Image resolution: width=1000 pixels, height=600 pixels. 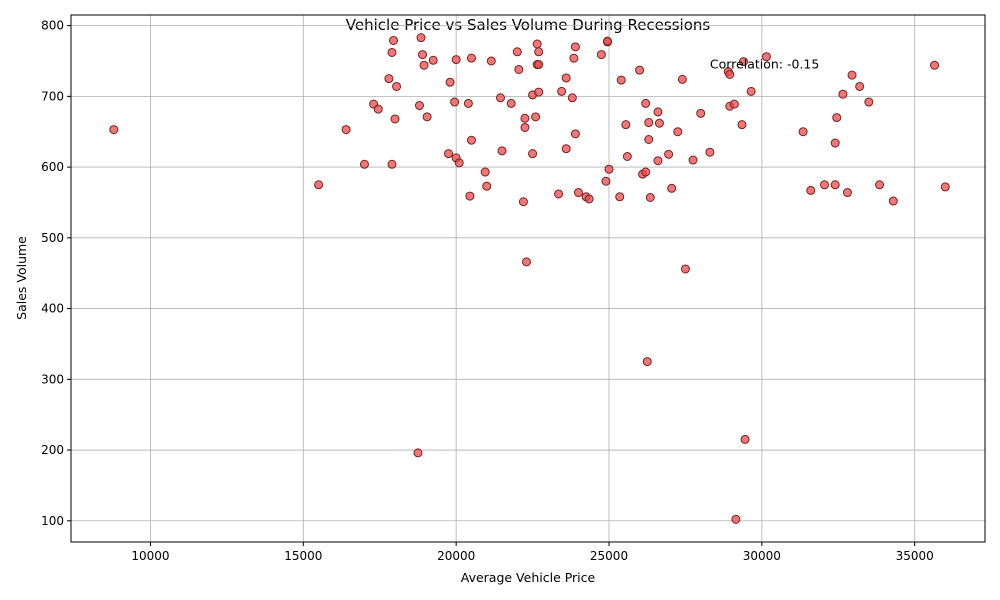 I want to click on correlation-annotation: Correlation: -0.15, so click(x=764, y=64).